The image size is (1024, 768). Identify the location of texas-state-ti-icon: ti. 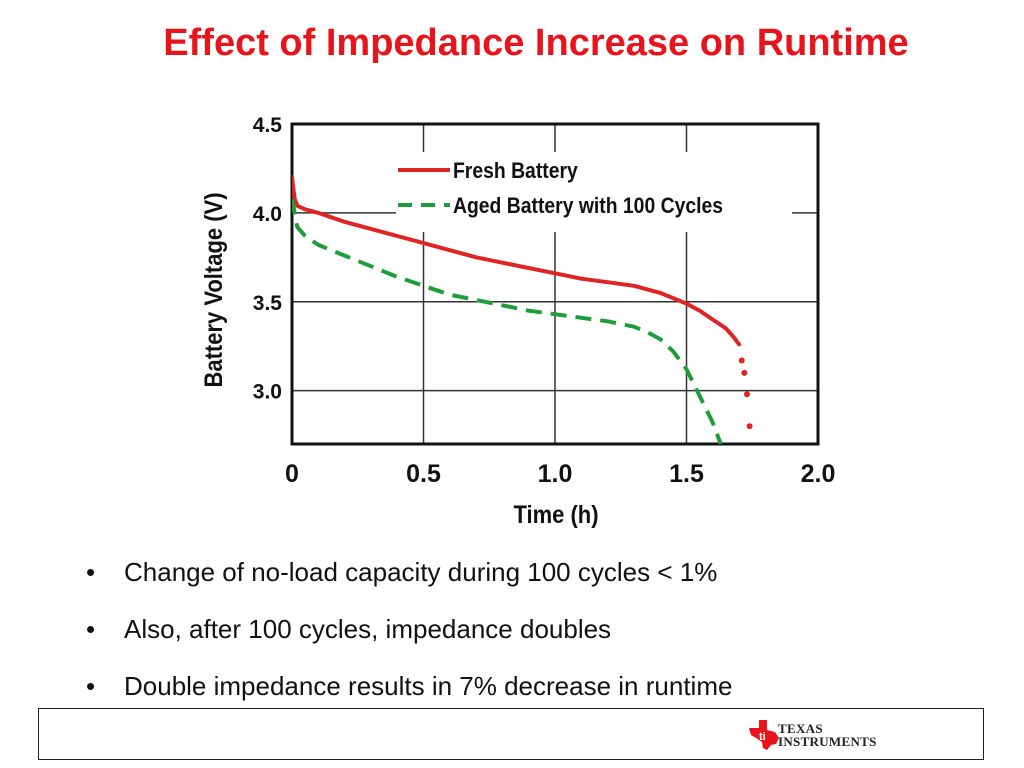
(764, 735).